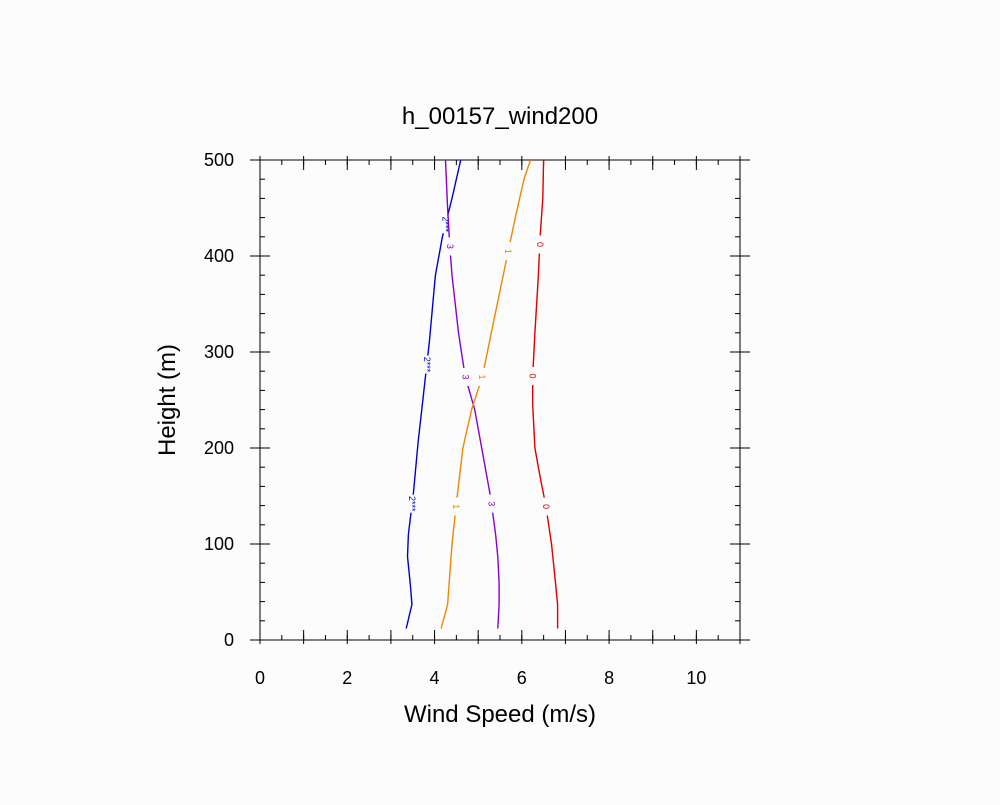 The image size is (1000, 805). What do you see at coordinates (219, 352) in the screenshot?
I see `y-tick-label: 300` at bounding box center [219, 352].